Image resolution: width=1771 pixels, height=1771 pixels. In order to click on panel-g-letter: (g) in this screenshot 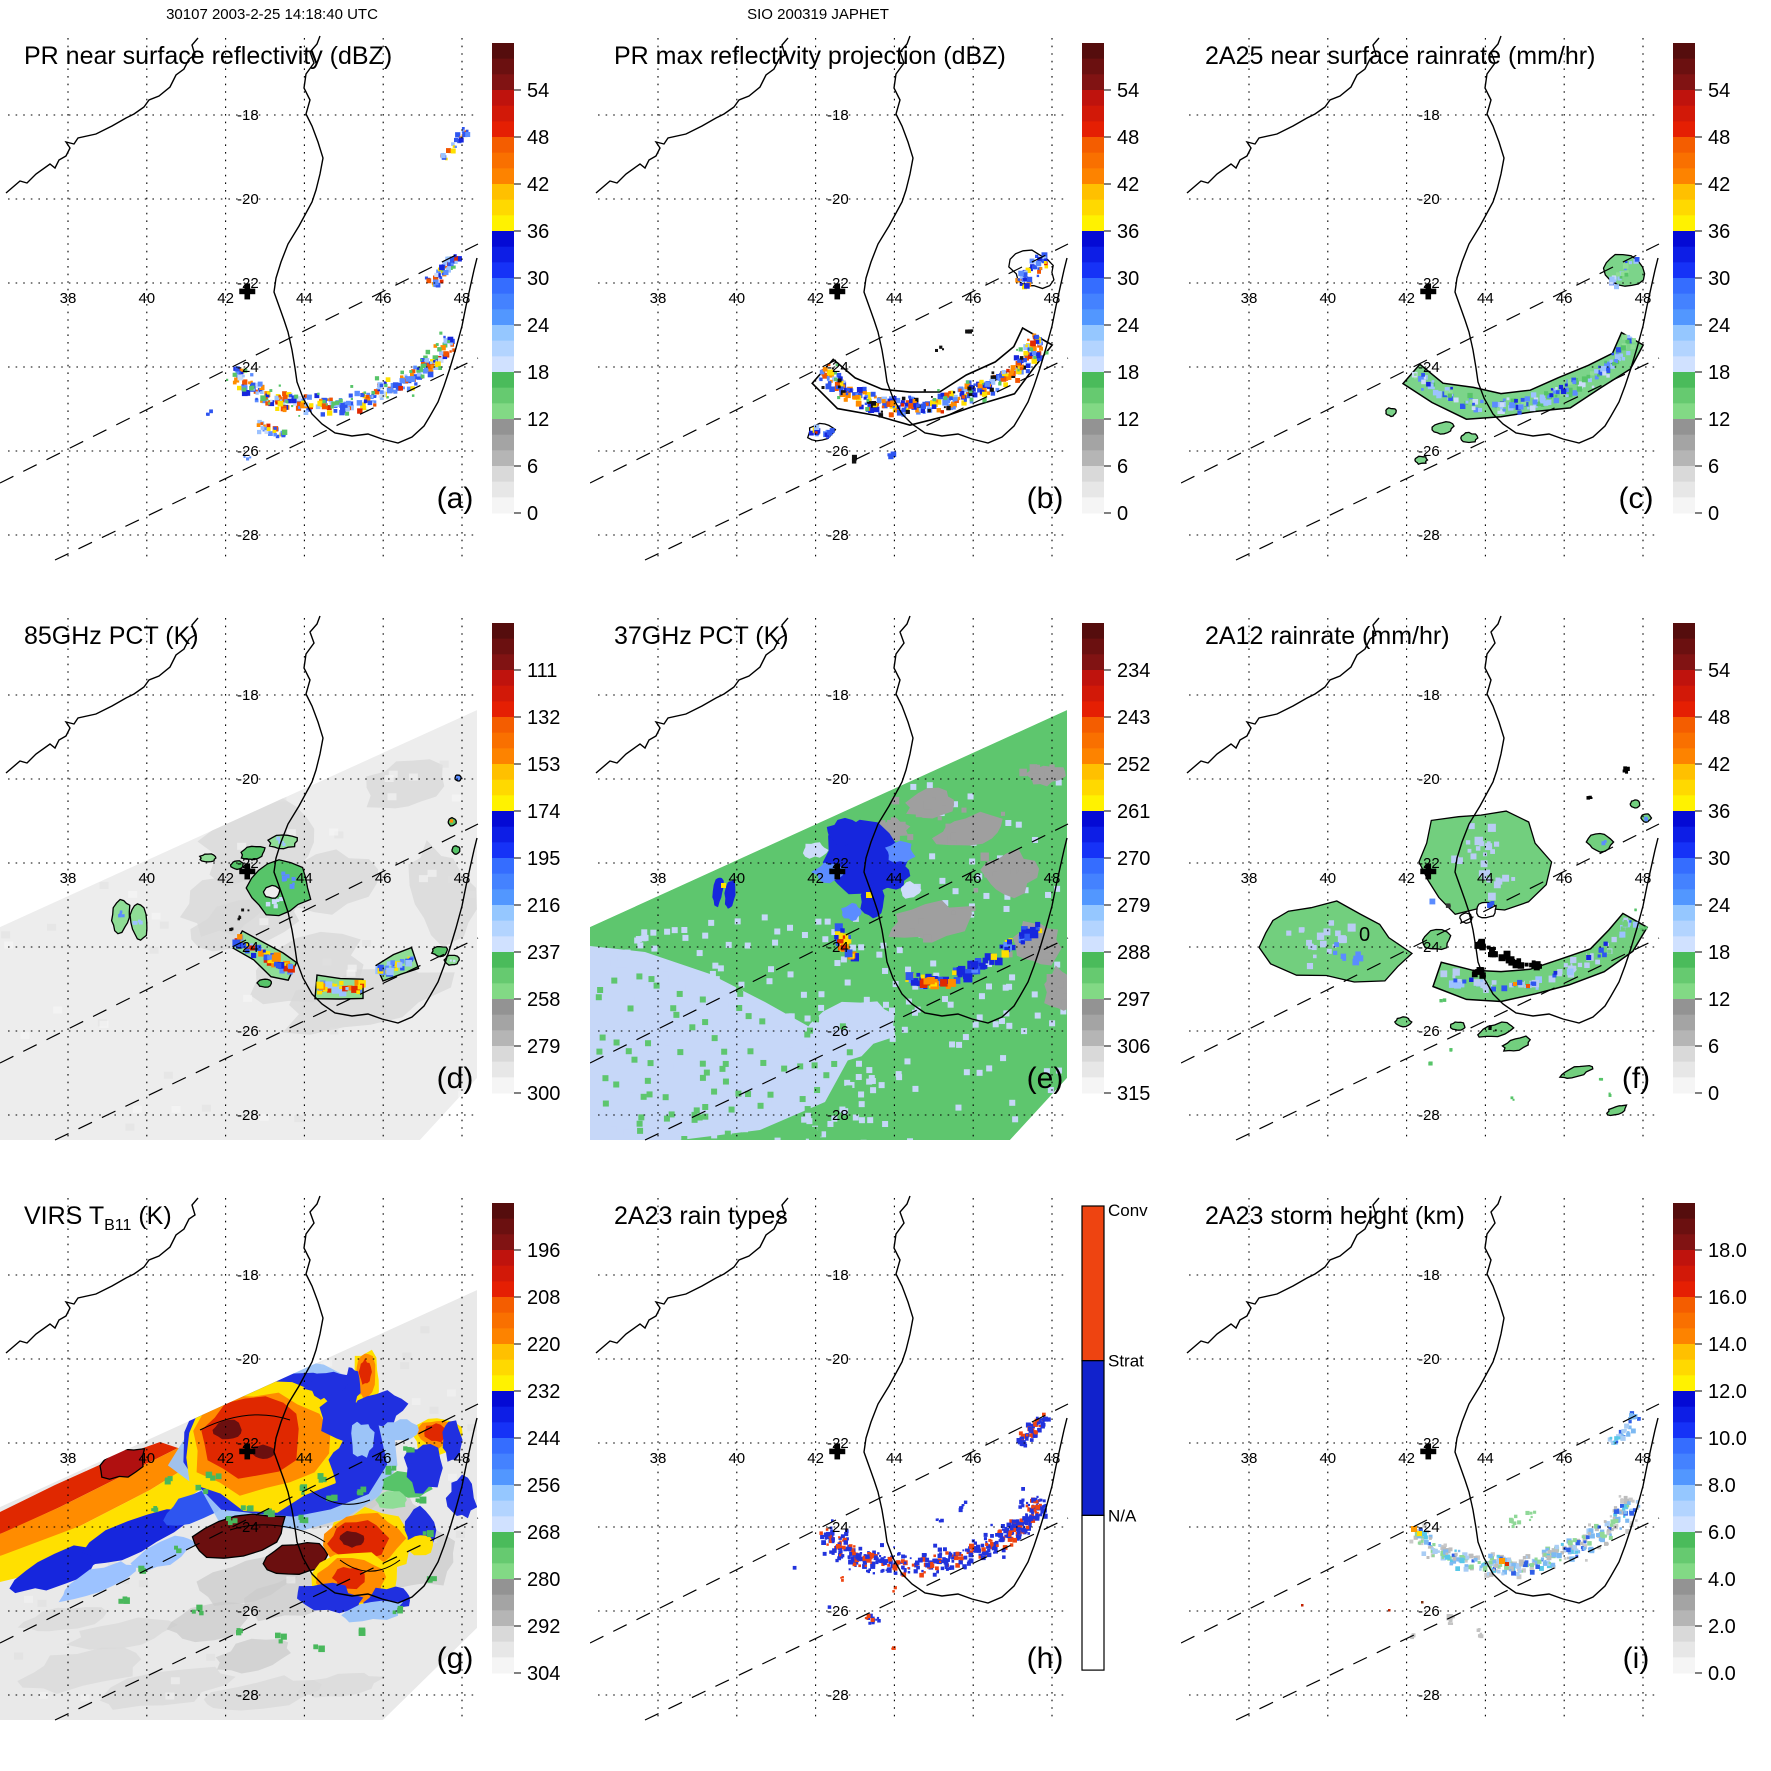, I will do `click(455, 1658)`.